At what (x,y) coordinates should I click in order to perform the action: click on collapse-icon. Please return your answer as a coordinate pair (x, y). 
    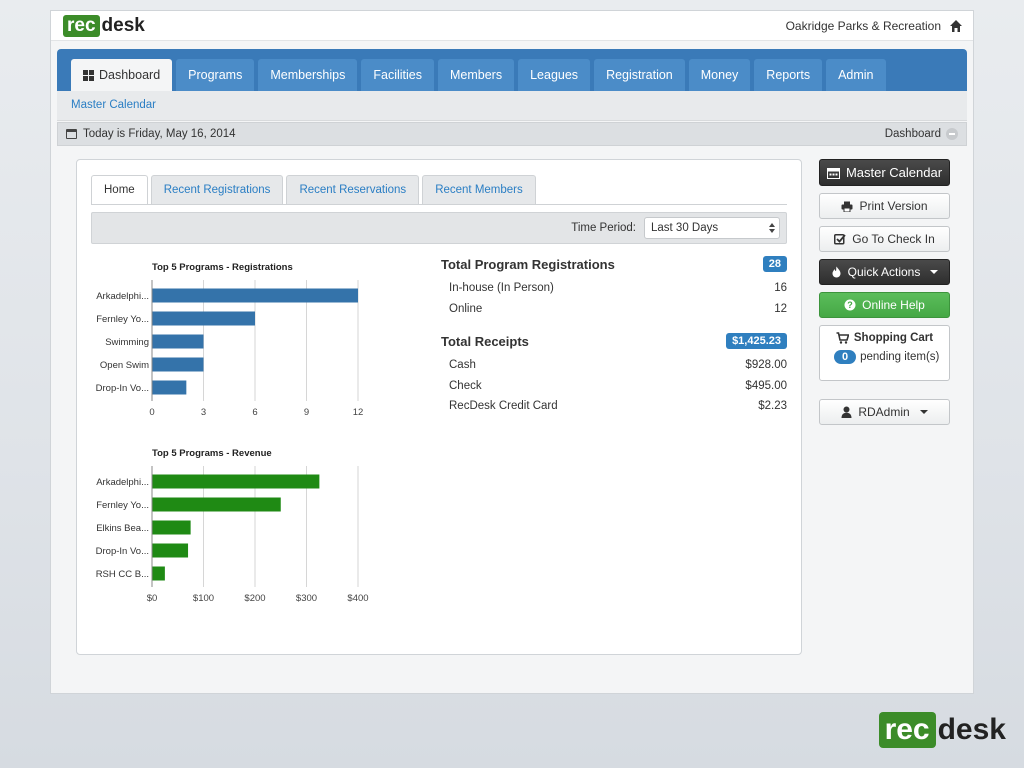
    Looking at the image, I should click on (952, 134).